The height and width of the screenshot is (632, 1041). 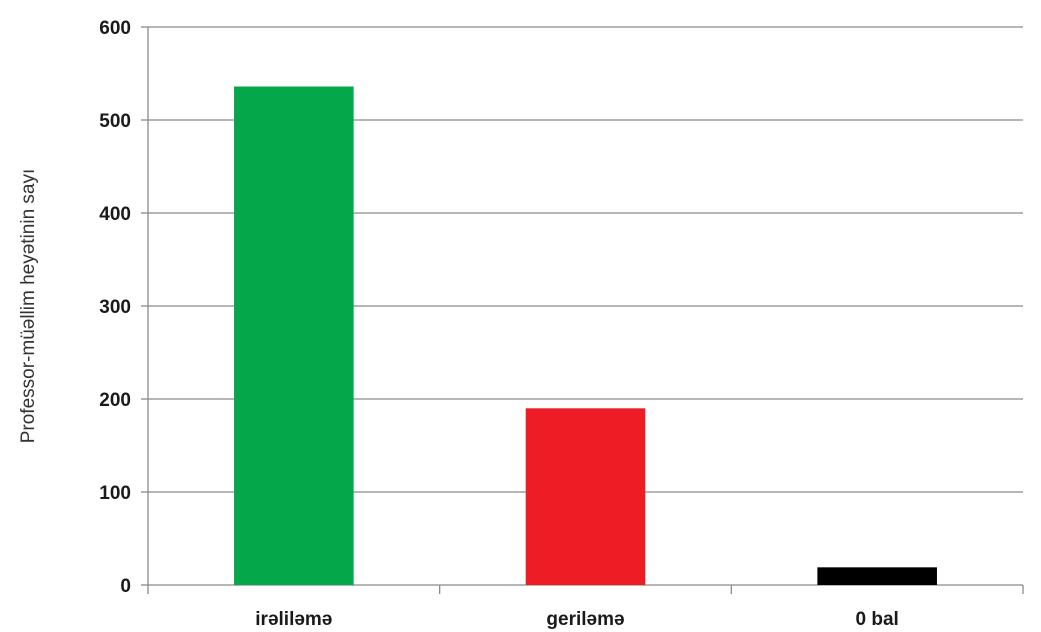 I want to click on y-tick-labels: 0 100 200 300 400 500 600, so click(x=115, y=307).